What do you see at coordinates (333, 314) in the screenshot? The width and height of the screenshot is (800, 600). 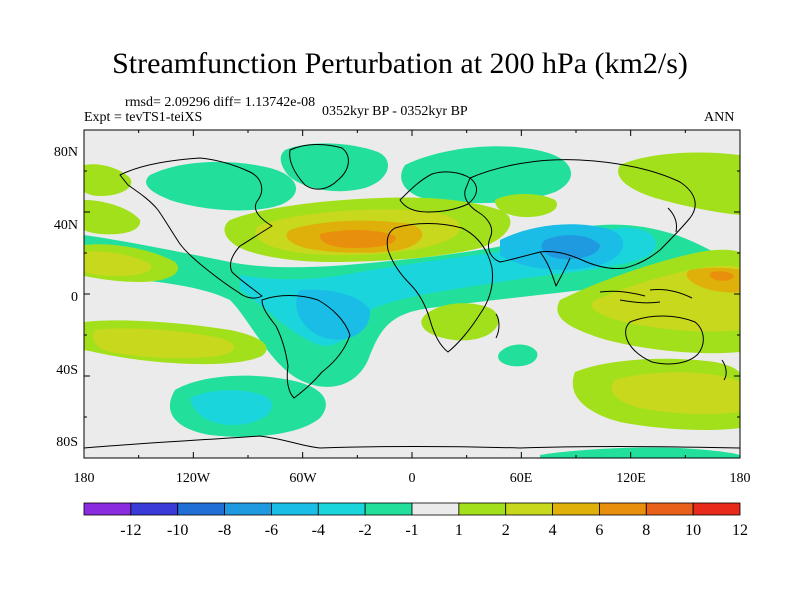 I see `atlantic-negative-core` at bounding box center [333, 314].